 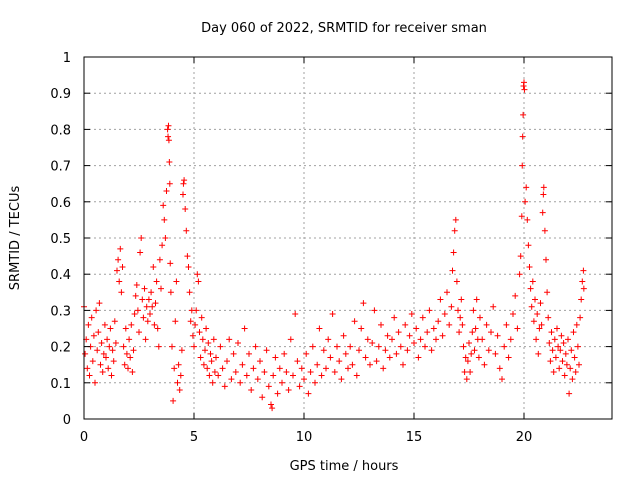 I want to click on y-tick-label: 1, so click(x=67, y=58).